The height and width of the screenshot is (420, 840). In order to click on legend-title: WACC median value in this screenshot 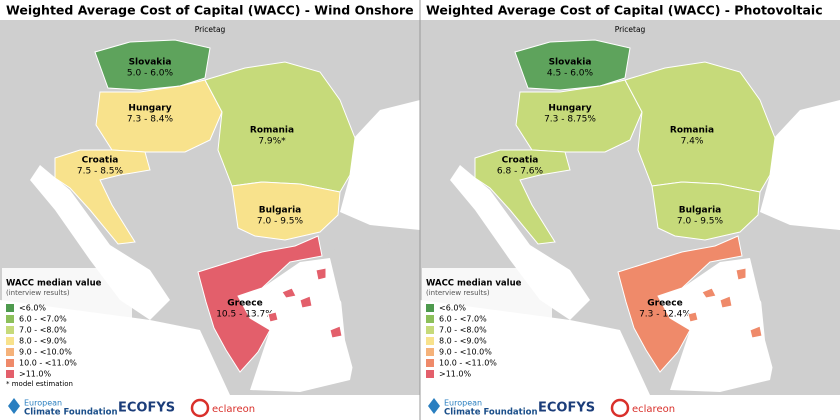, I will do `click(474, 284)`.